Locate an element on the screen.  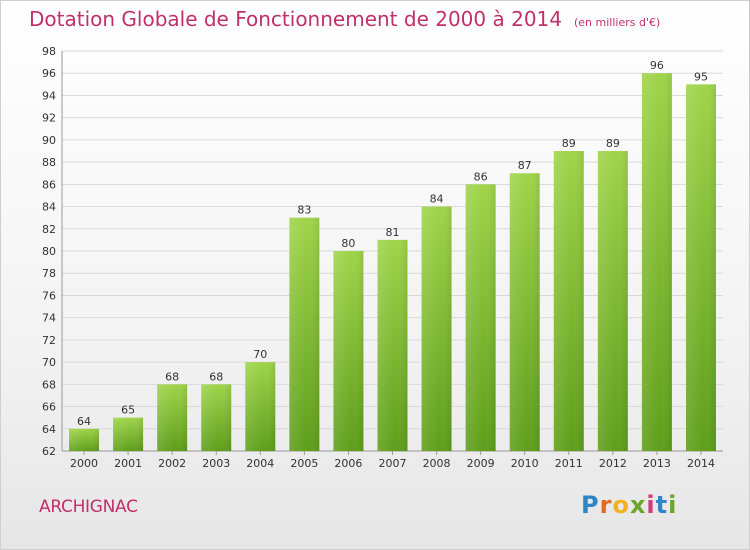
x-tick-label-2012: 2012 is located at coordinates (613, 463).